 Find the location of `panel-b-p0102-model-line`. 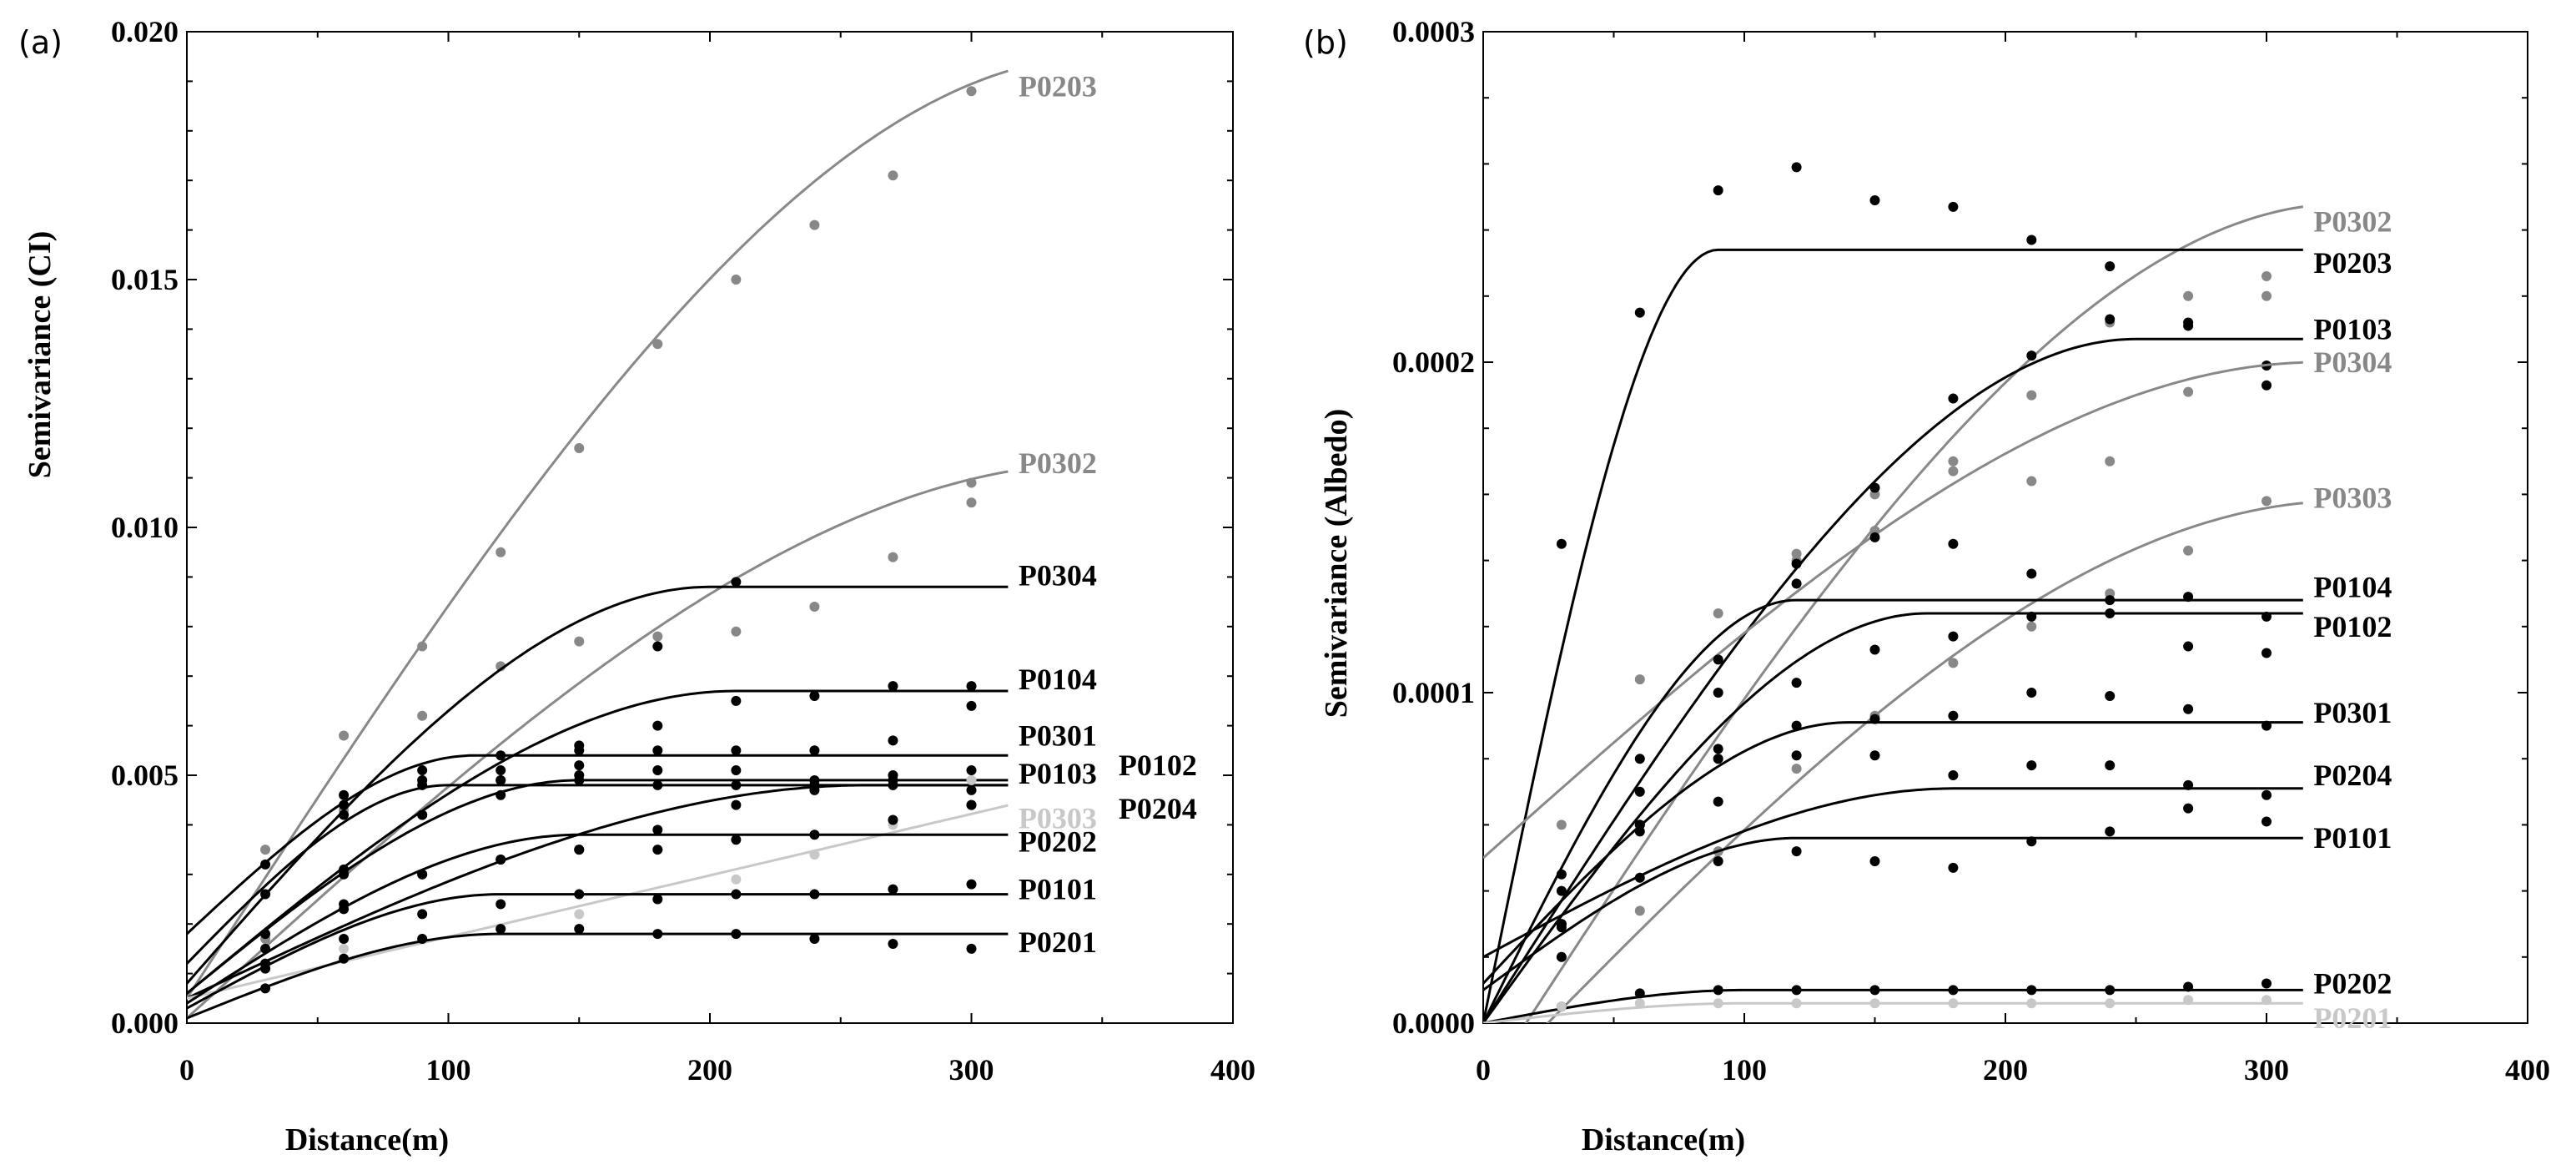

panel-b-p0102-model-line is located at coordinates (1893, 817).